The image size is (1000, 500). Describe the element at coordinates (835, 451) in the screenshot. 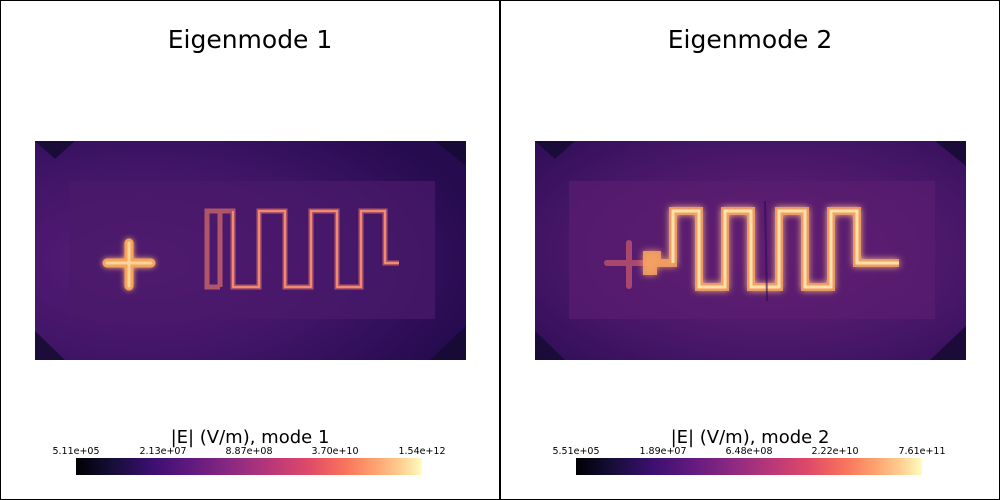

I see `colorbar-tick: 2.22e+10` at that location.